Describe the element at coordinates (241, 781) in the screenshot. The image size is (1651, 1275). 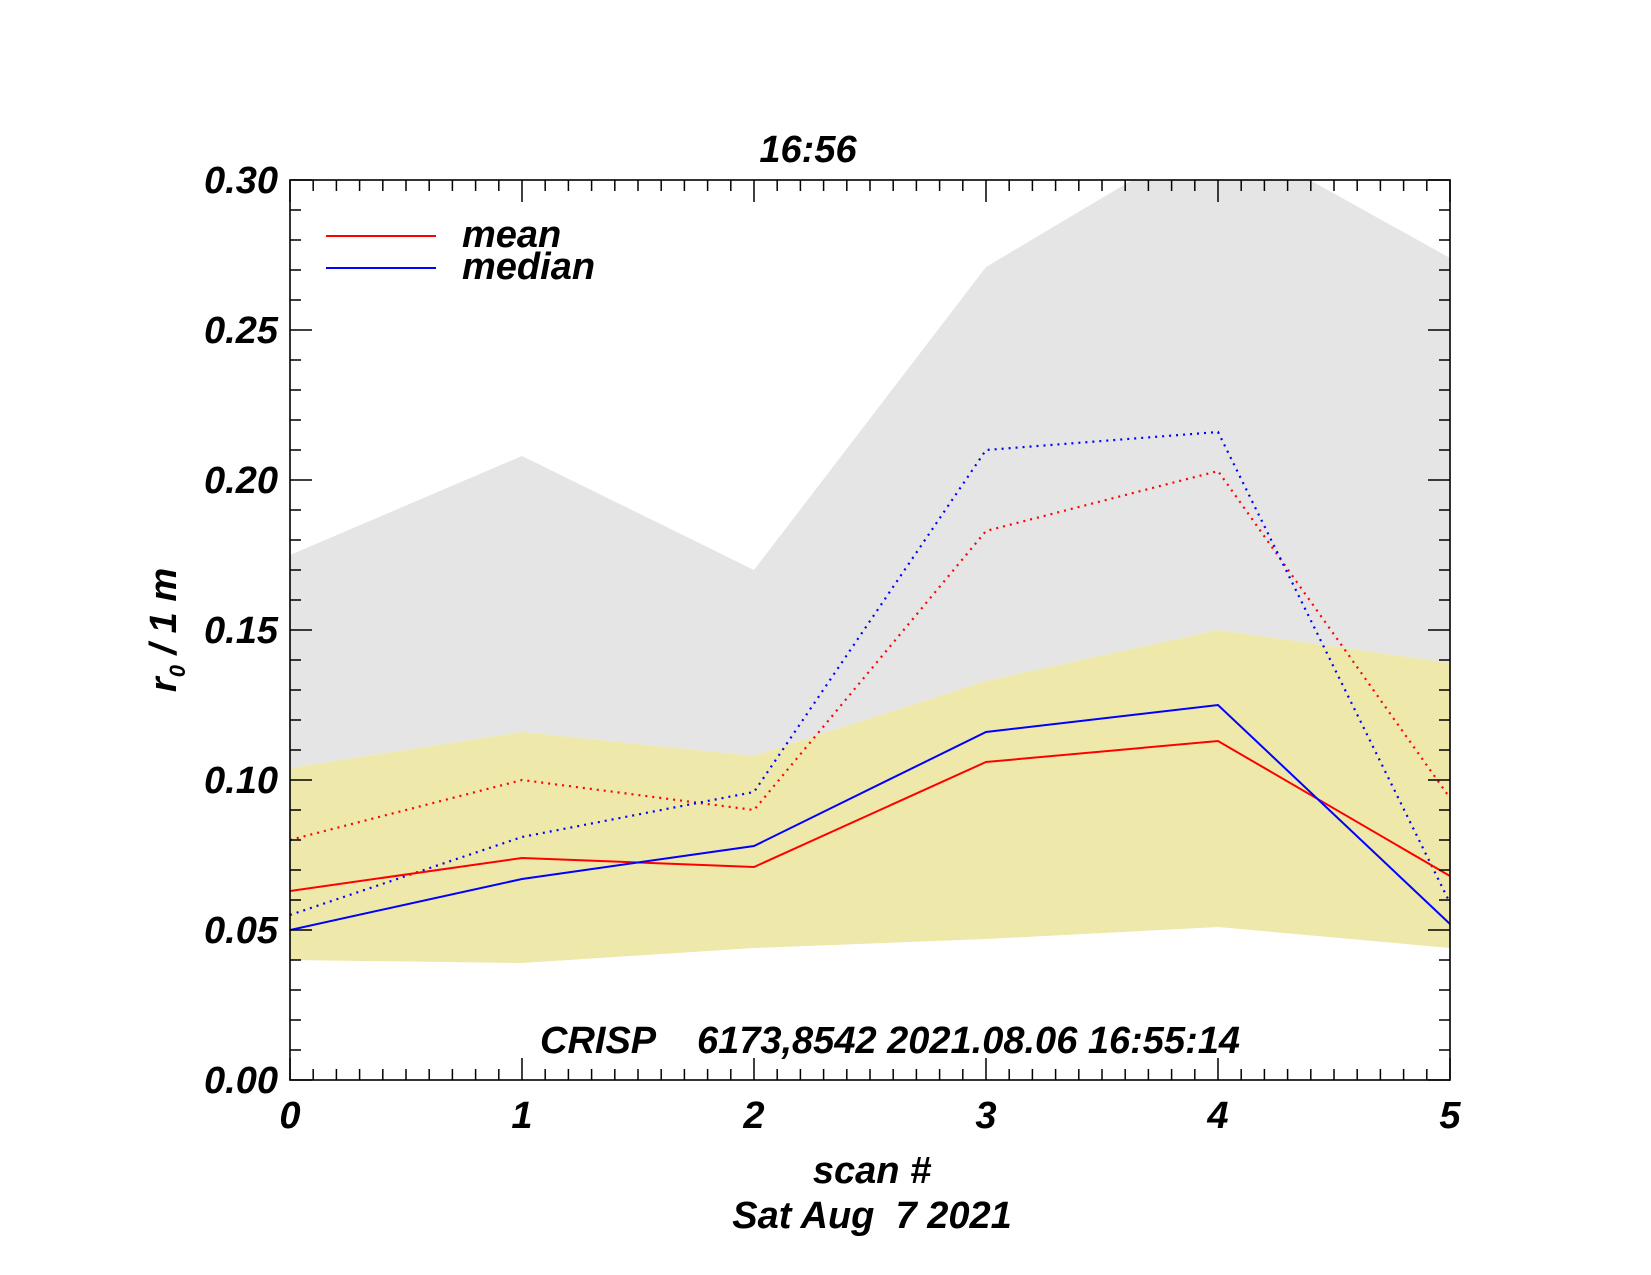
I see `y-tick-label: 0.10` at that location.